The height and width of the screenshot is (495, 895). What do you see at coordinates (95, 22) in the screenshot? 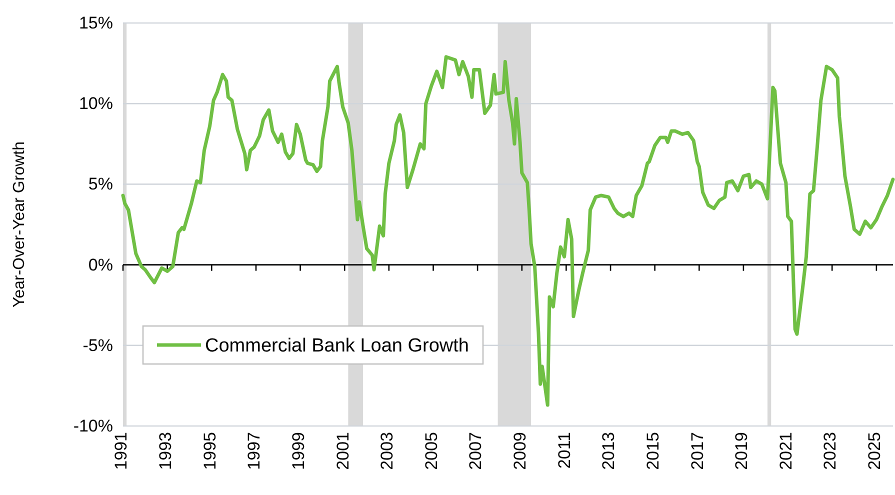
I see `y-tick-label: 15%` at bounding box center [95, 22].